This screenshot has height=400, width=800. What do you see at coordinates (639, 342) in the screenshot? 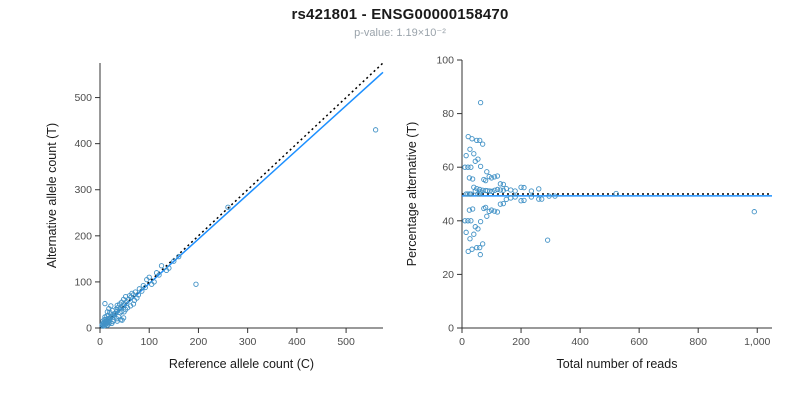
I see `x-tick-label: 600` at bounding box center [639, 342].